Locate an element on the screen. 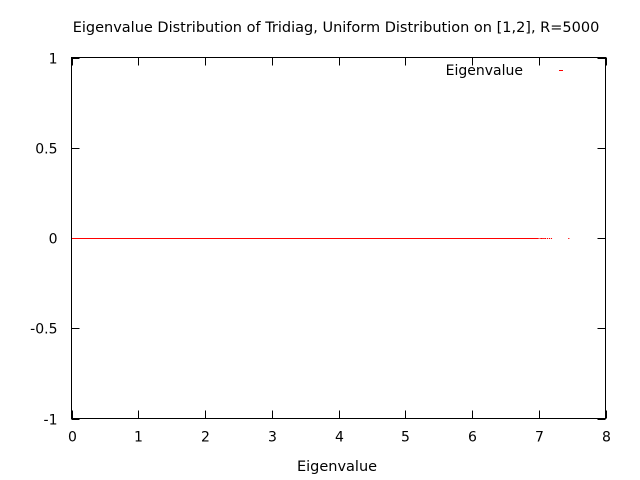 The image size is (640, 480). x-tick-label: 7 is located at coordinates (539, 438).